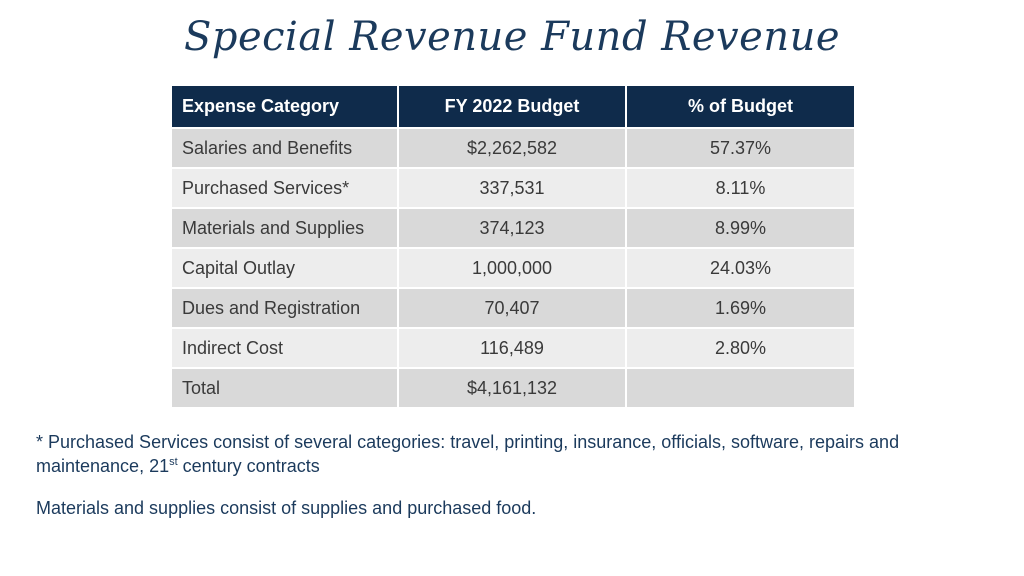 The width and height of the screenshot is (1024, 576). I want to click on table-row: Capital Outlay 1,000,000 24.03%, so click(513, 268).